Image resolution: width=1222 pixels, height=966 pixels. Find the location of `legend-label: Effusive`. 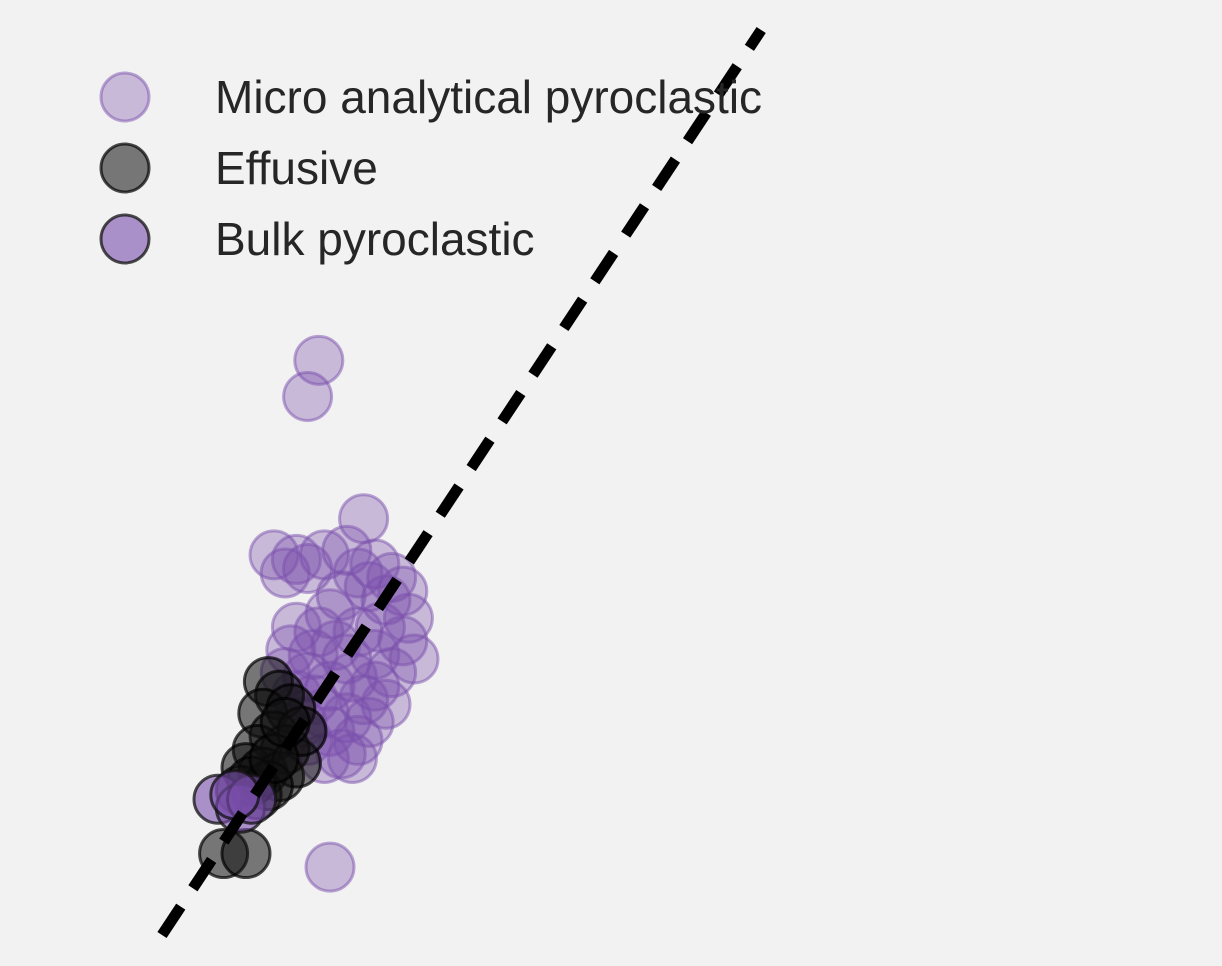

legend-label: Effusive is located at coordinates (296, 168).